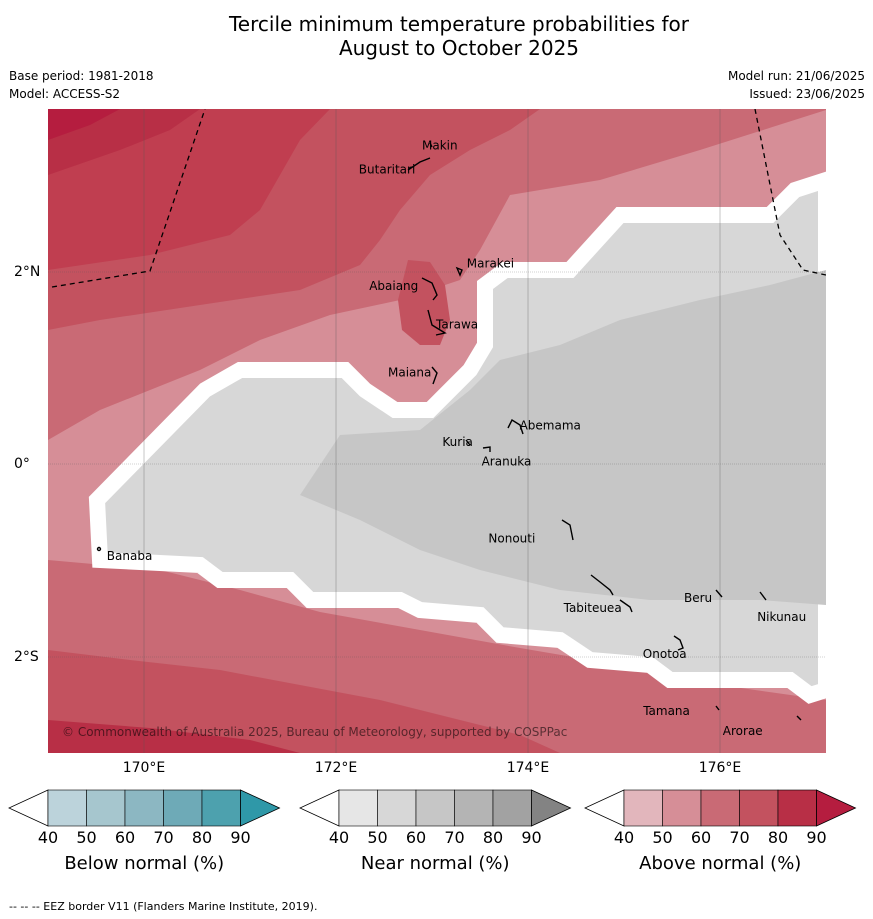  I want to click on island-label: Tabiteuea, so click(592, 608).